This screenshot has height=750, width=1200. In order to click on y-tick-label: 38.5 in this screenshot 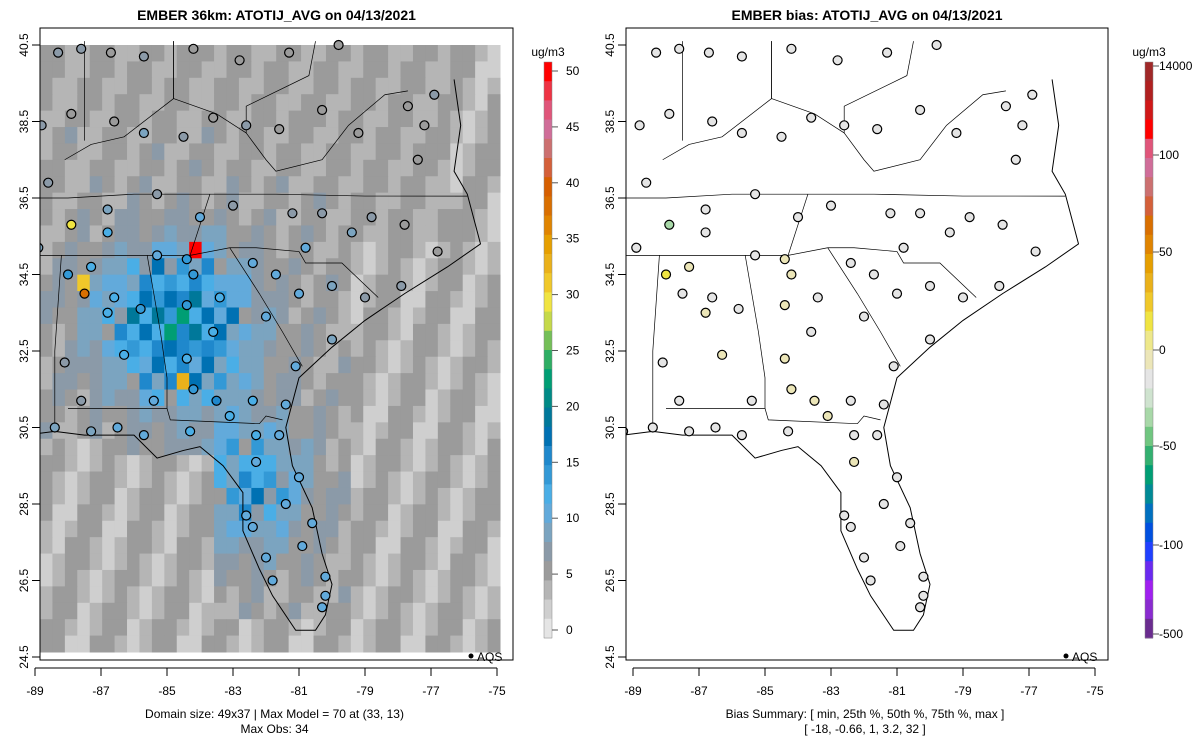, I will do `click(24, 121)`.